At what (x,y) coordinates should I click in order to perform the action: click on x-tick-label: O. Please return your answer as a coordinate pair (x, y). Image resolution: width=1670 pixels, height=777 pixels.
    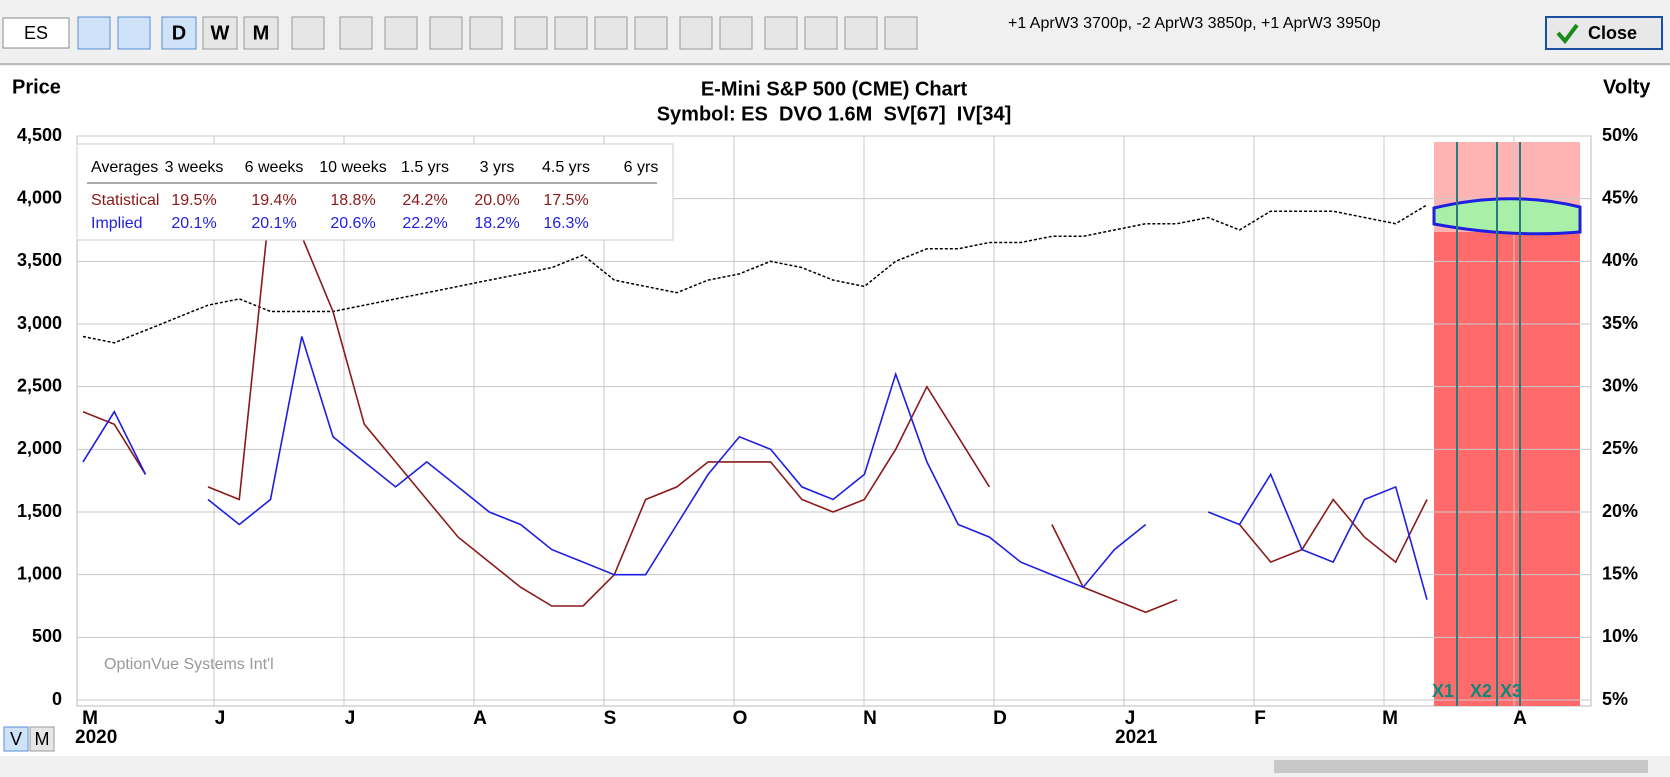
    Looking at the image, I should click on (740, 718).